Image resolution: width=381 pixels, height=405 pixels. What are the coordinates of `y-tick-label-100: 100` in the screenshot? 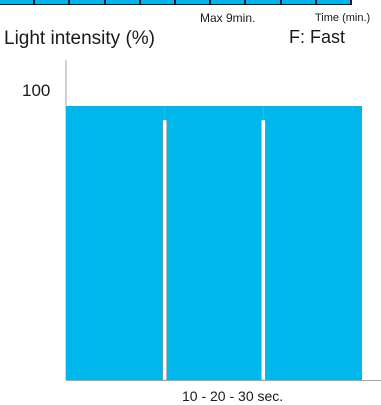 It's located at (36, 90).